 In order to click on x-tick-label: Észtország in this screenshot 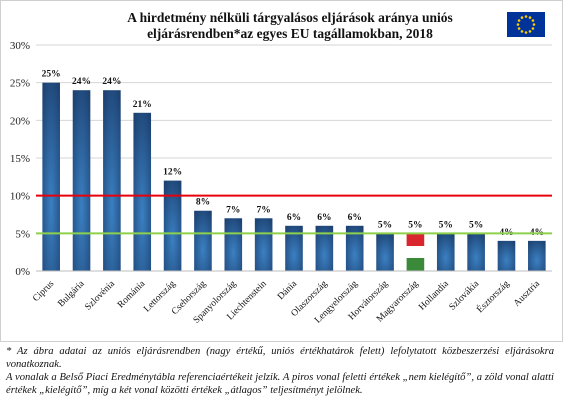, I will do `click(493, 296)`.